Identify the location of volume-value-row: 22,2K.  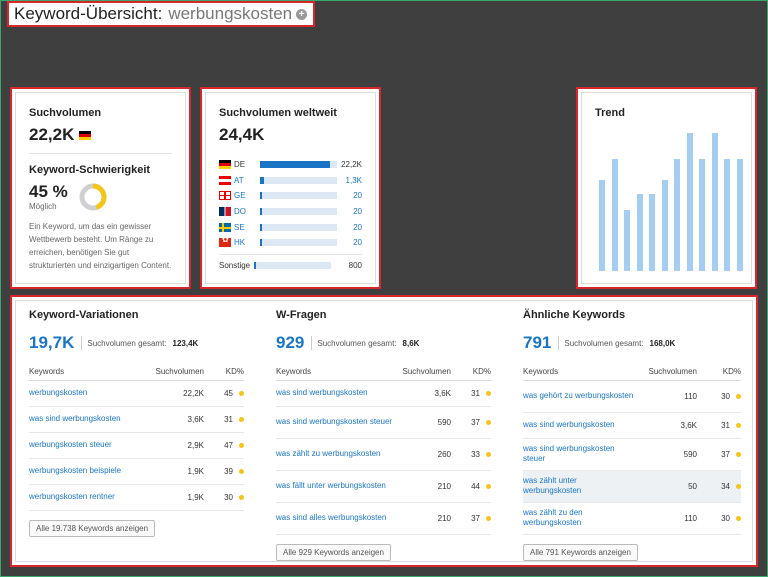
(100, 135).